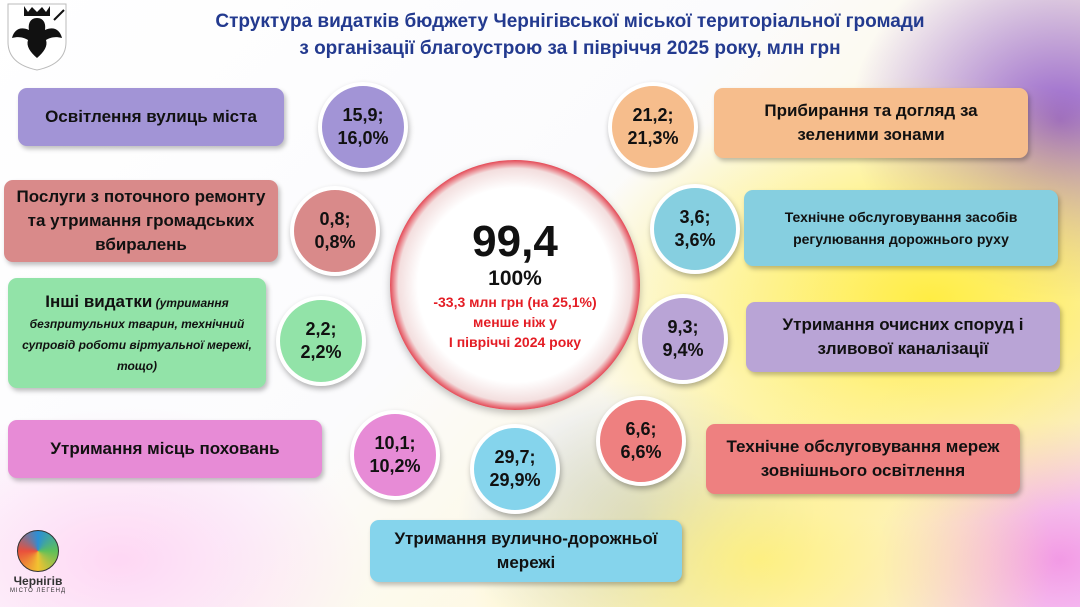 Image resolution: width=1080 pixels, height=607 pixels. Describe the element at coordinates (515, 457) in the screenshot. I see `value: 29,7;` at that location.